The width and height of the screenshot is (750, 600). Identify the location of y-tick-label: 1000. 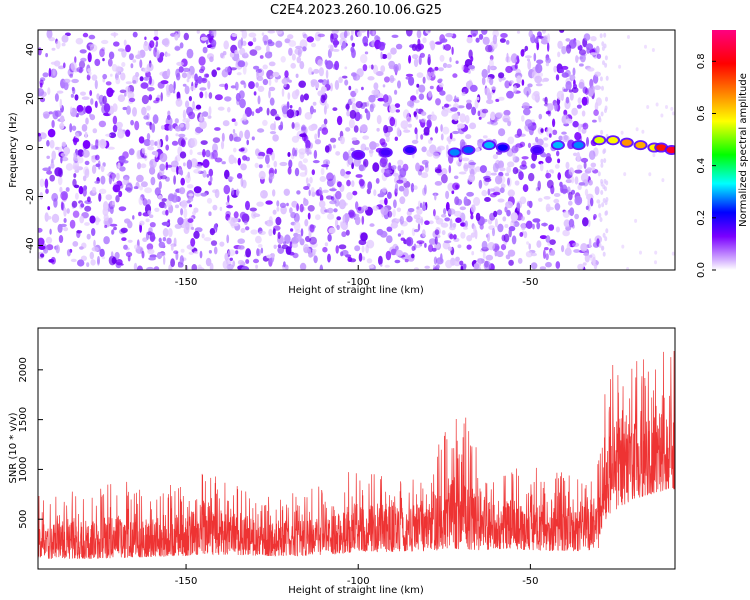
(23, 469).